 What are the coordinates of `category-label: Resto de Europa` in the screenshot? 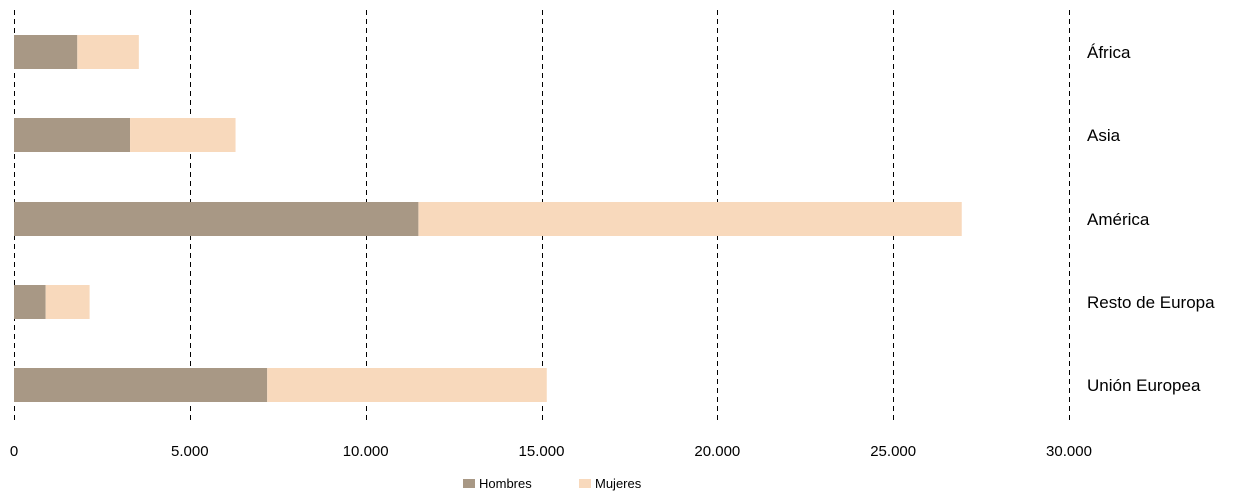 It's located at (1151, 302).